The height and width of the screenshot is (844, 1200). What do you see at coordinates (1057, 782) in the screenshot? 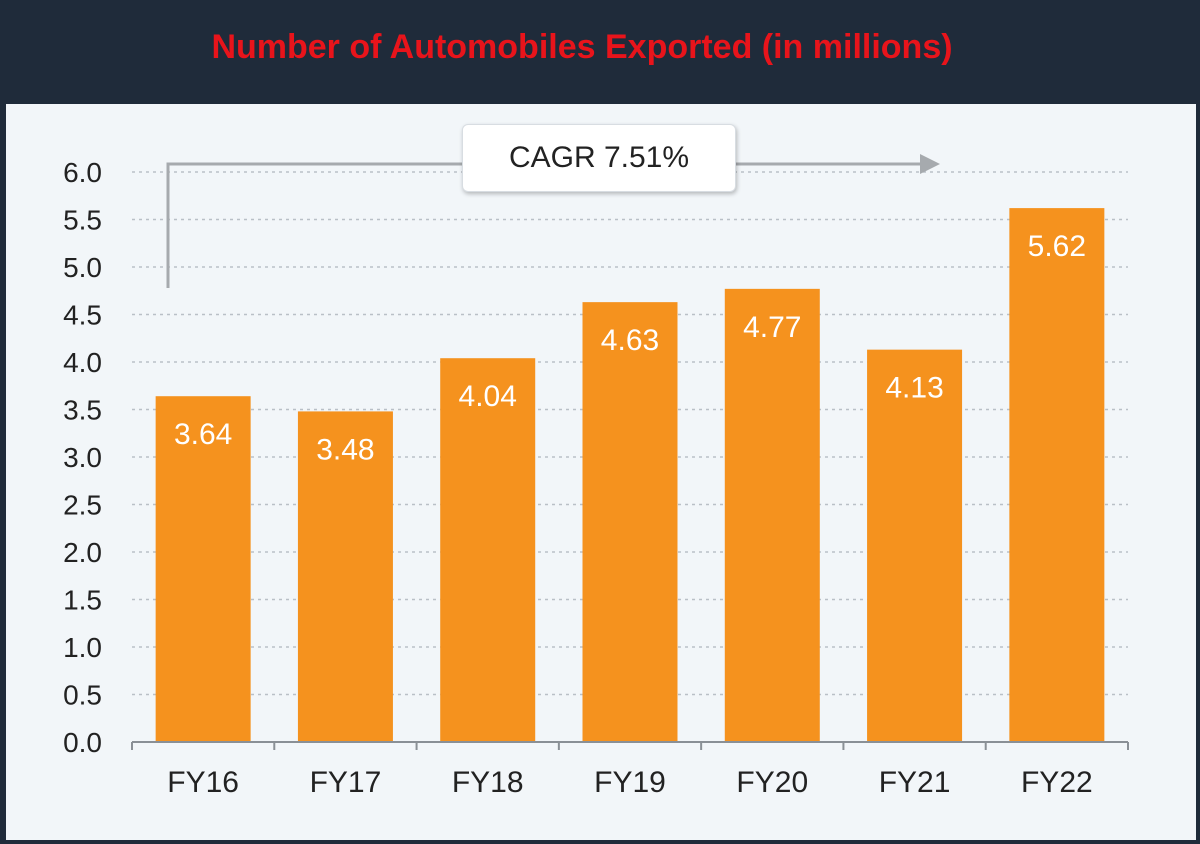
I see `x-tick-label: FY22` at bounding box center [1057, 782].